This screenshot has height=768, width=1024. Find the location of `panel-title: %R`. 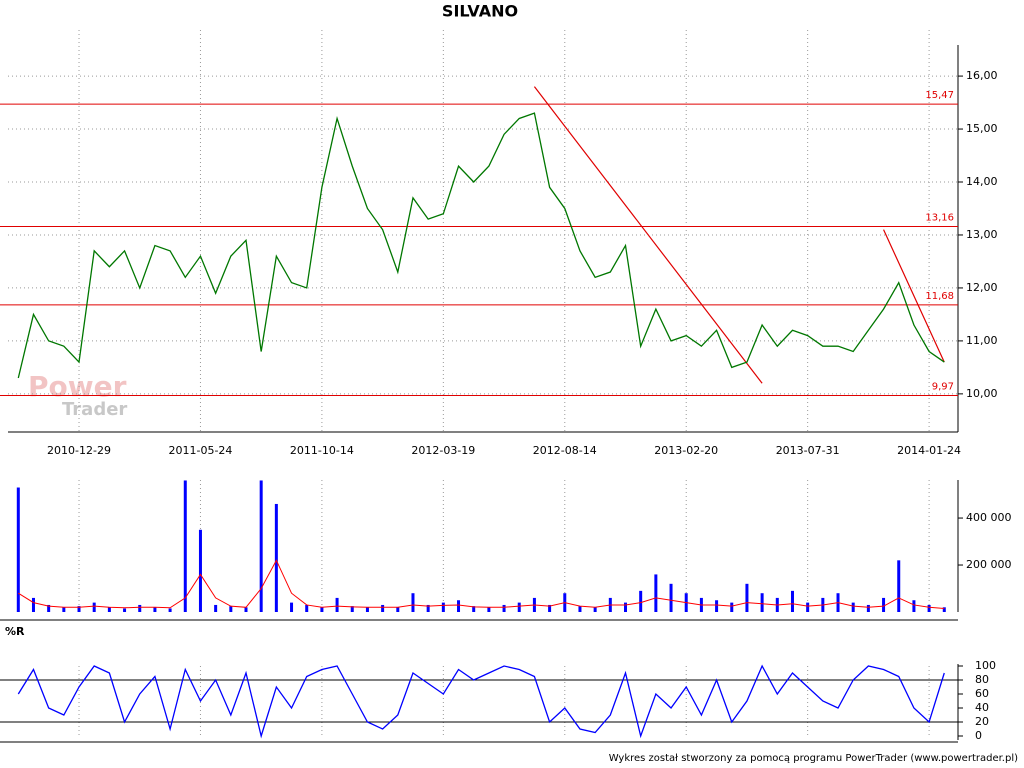

panel-title: %R is located at coordinates (15, 631).